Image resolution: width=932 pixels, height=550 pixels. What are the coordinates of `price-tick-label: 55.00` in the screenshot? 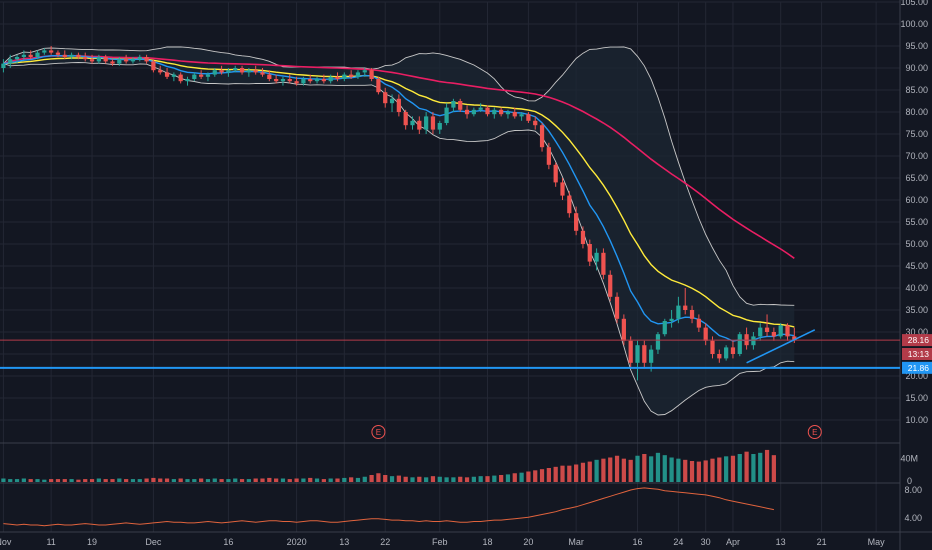 It's located at (916, 222).